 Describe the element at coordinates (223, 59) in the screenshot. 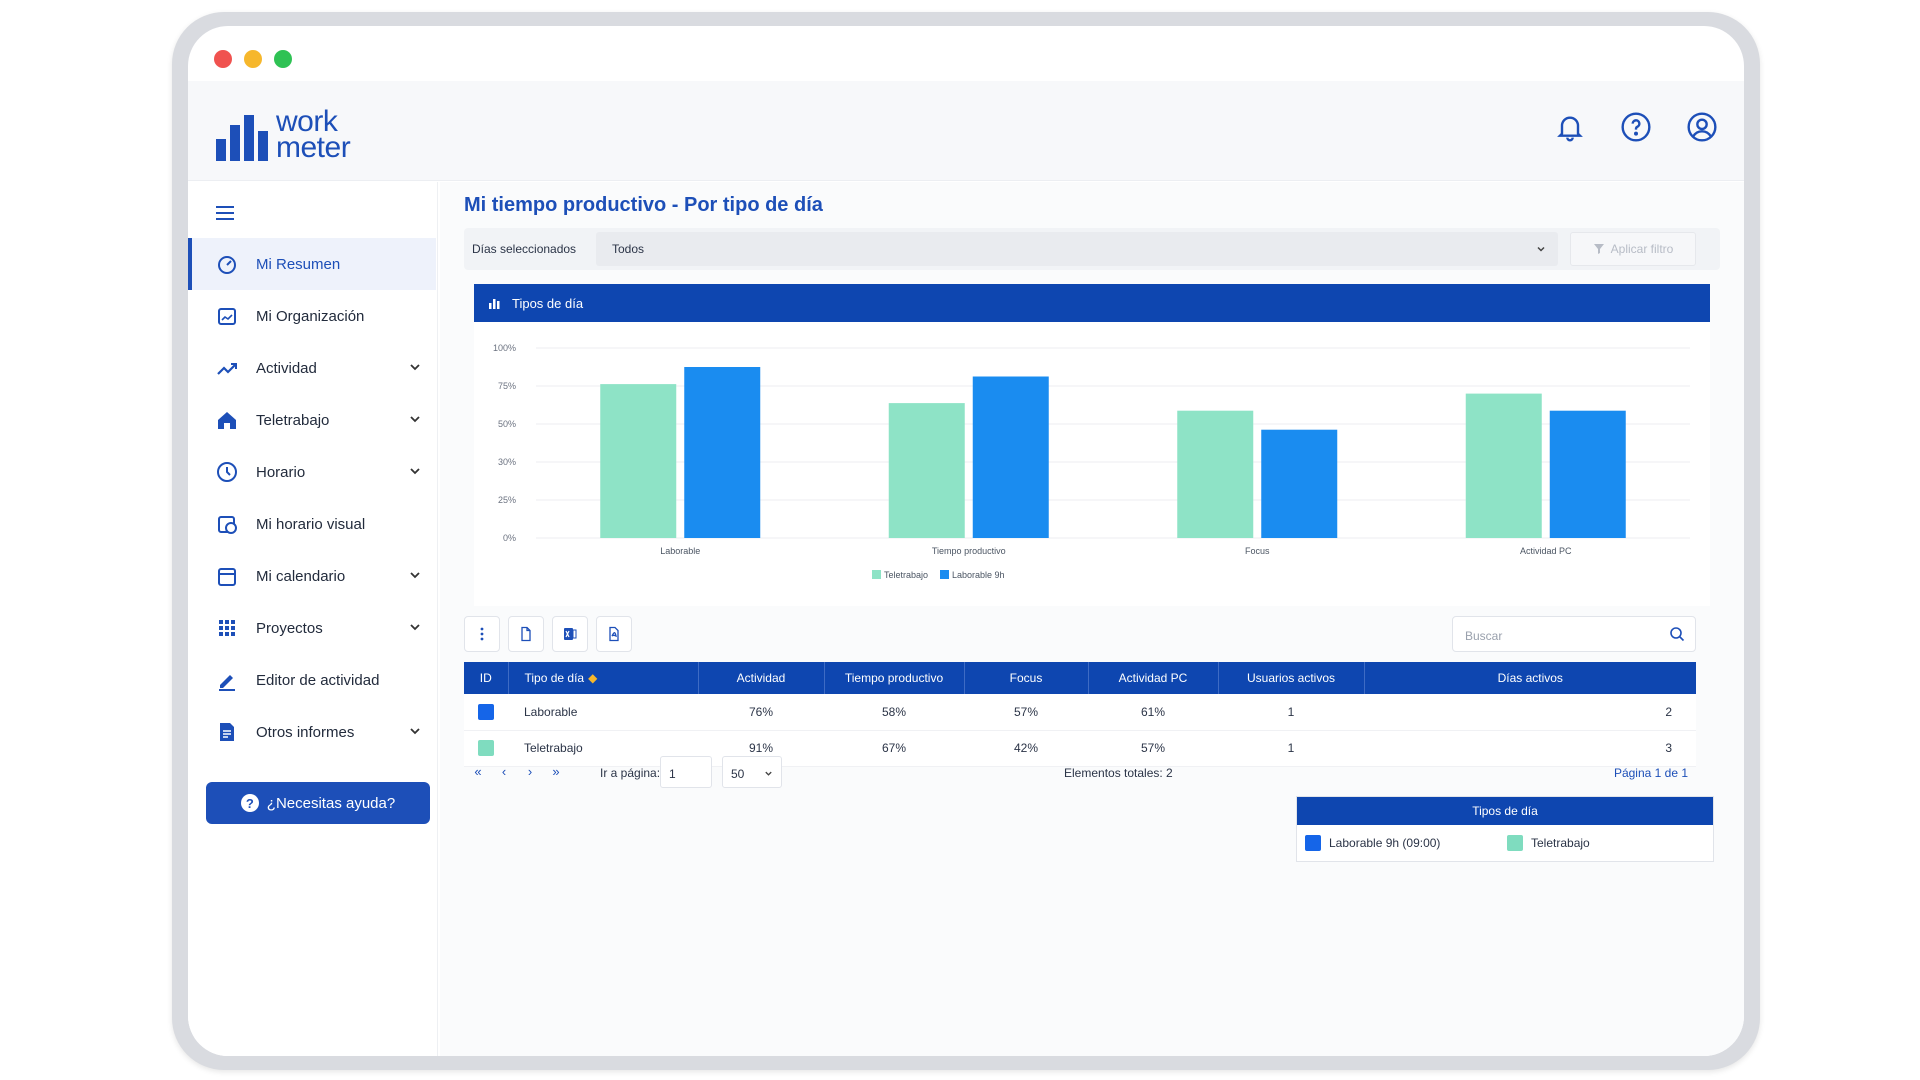

I see `close-window-button` at that location.